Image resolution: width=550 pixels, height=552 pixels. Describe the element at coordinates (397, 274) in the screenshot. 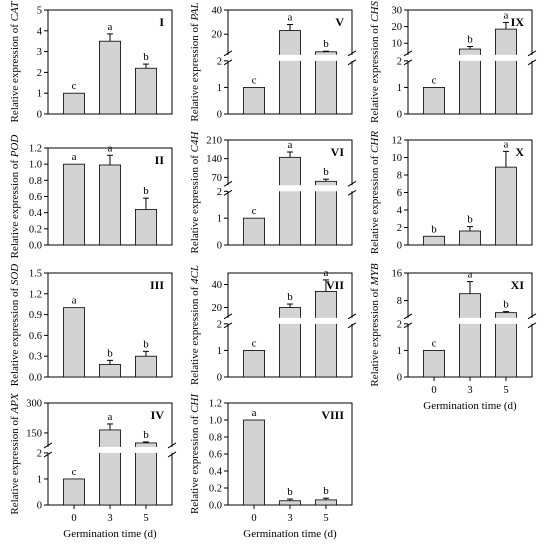

I see `y-tick-label: 16` at that location.